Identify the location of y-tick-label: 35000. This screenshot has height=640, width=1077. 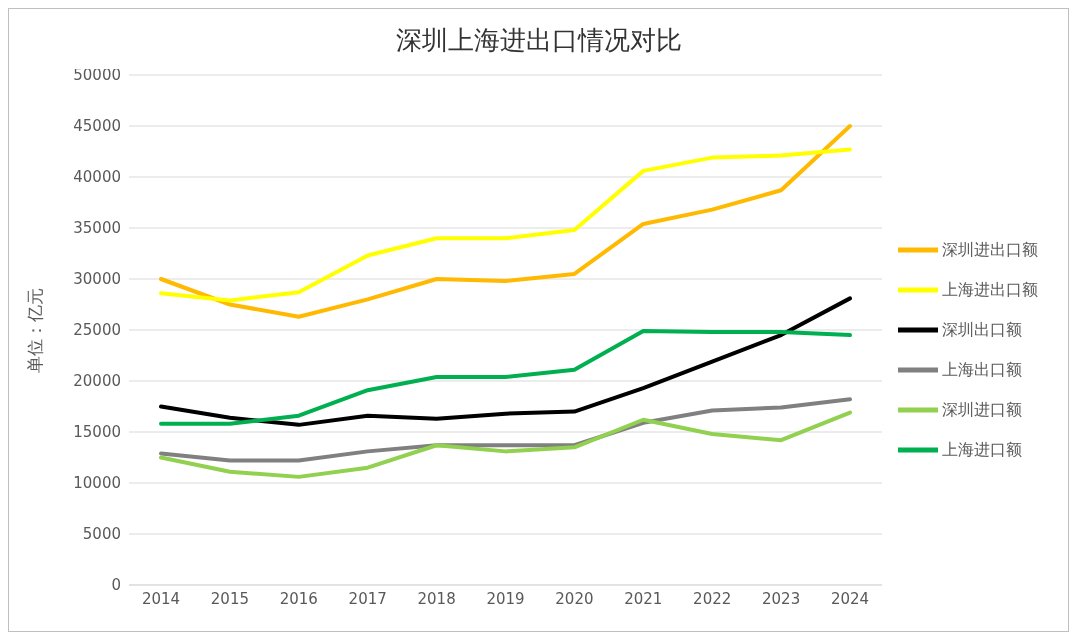
(97, 228).